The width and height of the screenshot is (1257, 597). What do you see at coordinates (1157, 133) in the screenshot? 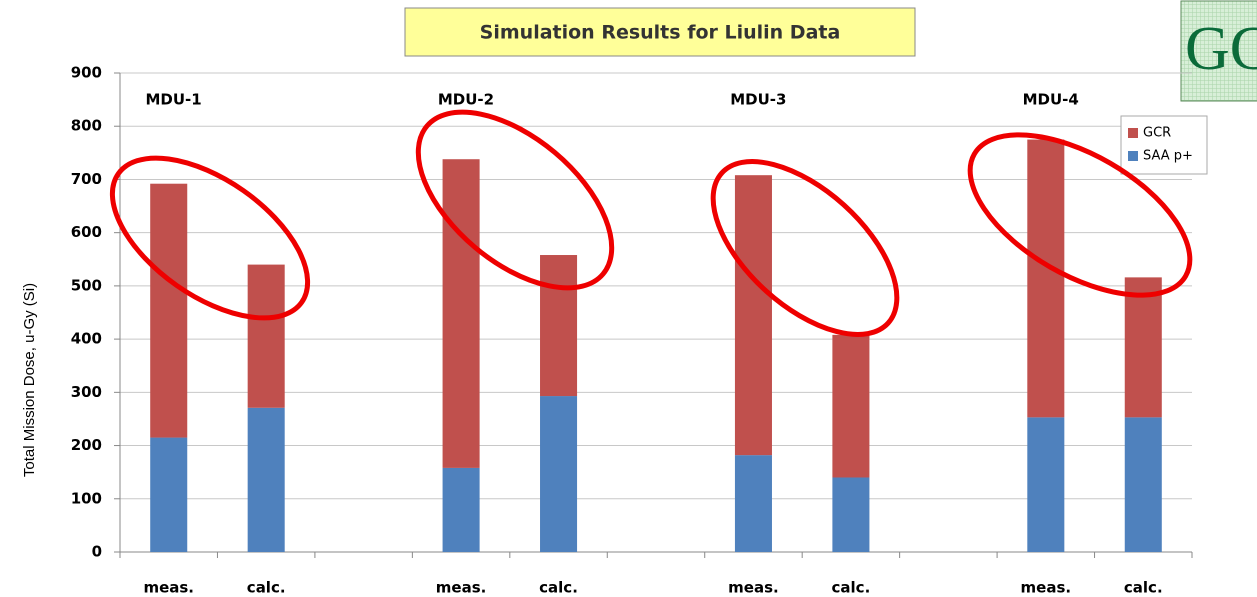
I see `legend-label: GCR` at bounding box center [1157, 133].